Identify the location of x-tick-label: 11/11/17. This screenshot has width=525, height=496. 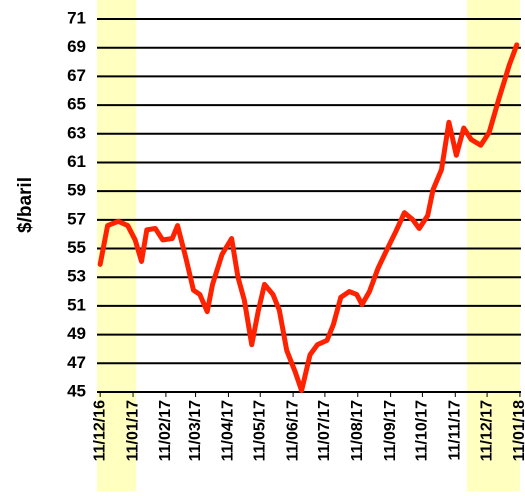
(454, 430).